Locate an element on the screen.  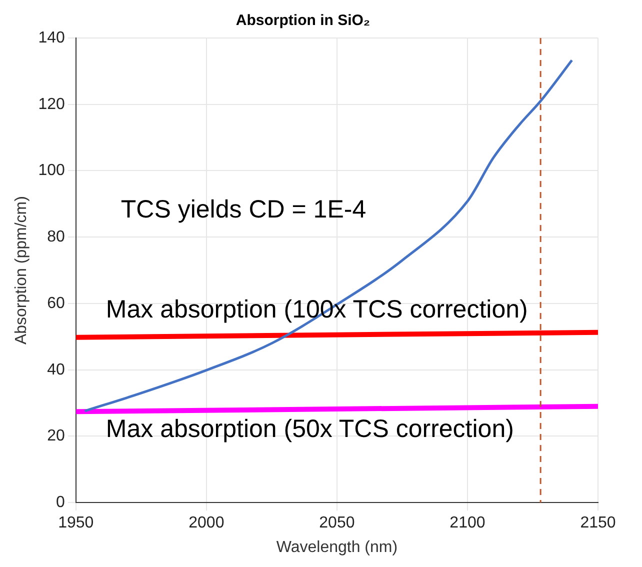
y-tick-label: 0 is located at coordinates (60, 503).